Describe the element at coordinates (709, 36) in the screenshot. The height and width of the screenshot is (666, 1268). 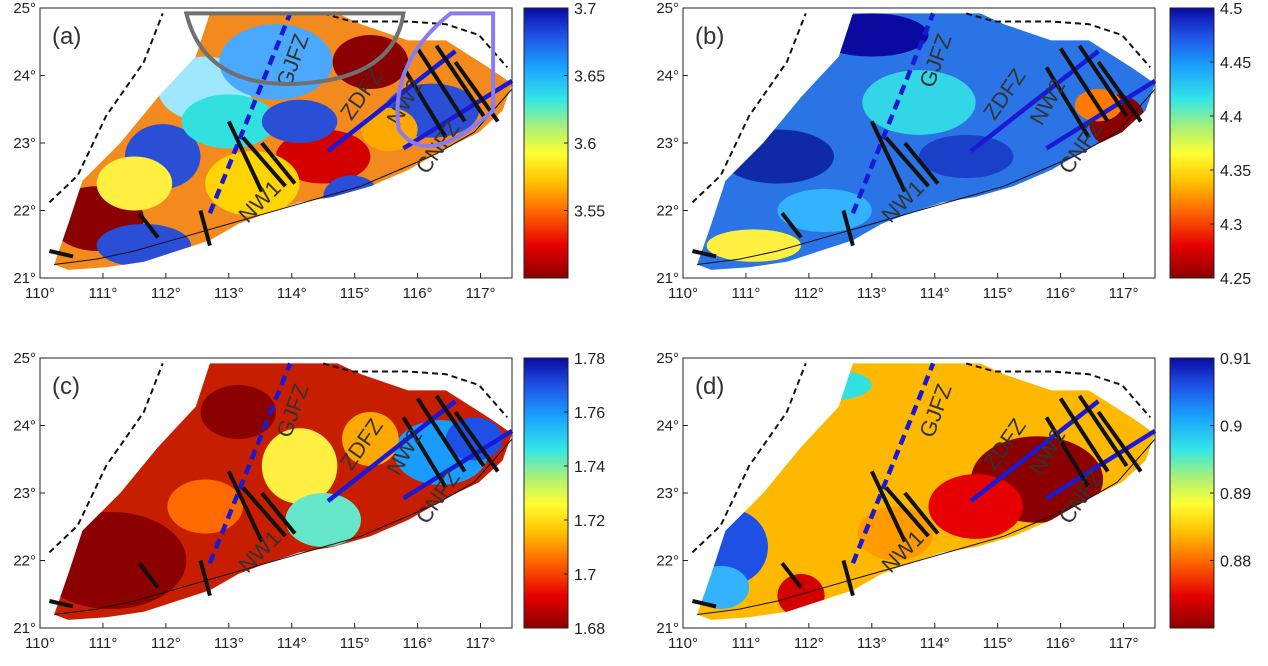
I see `panel-label: (b)` at that location.